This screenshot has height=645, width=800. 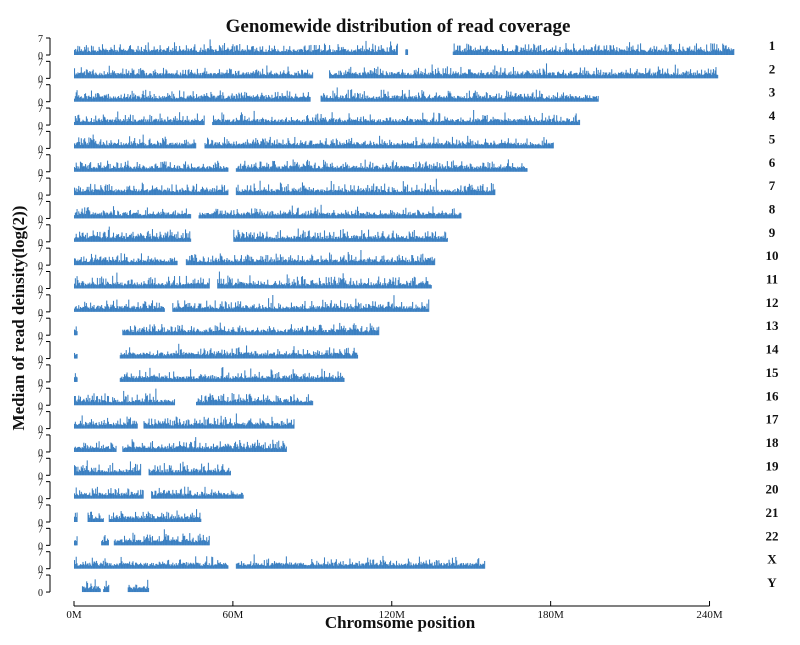 What do you see at coordinates (772, 162) in the screenshot?
I see `chromosome-label: 6` at bounding box center [772, 162].